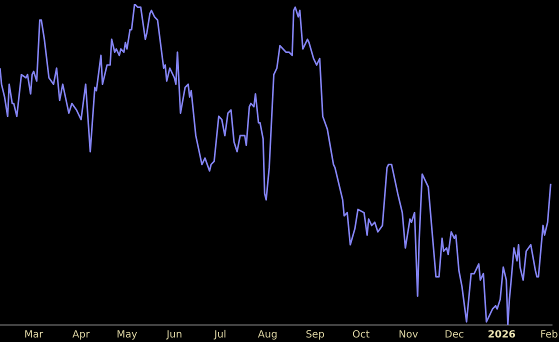 Image resolution: width=559 pixels, height=342 pixels. I want to click on x-tick-label: Mar, so click(34, 335).